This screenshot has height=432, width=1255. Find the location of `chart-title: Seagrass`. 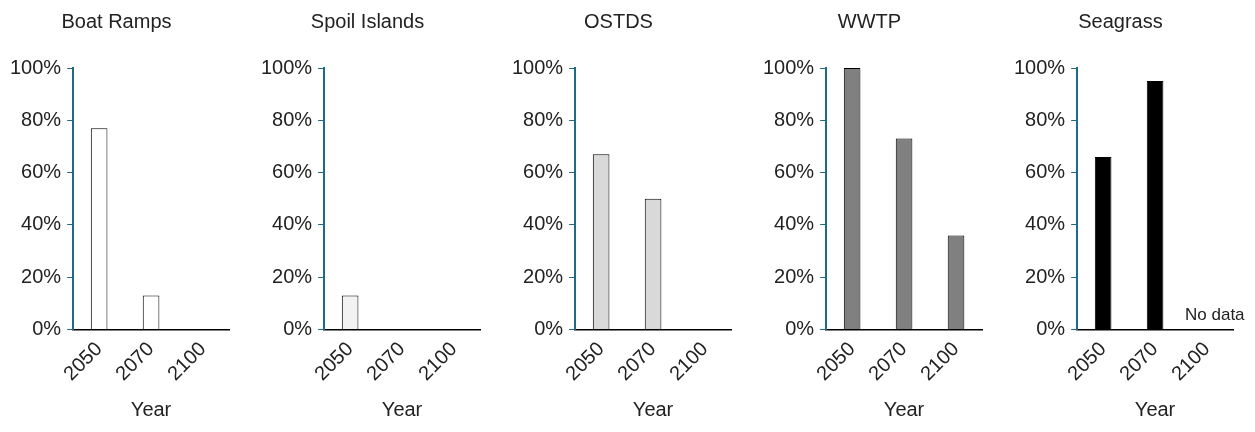

chart-title: Seagrass is located at coordinates (1120, 20).